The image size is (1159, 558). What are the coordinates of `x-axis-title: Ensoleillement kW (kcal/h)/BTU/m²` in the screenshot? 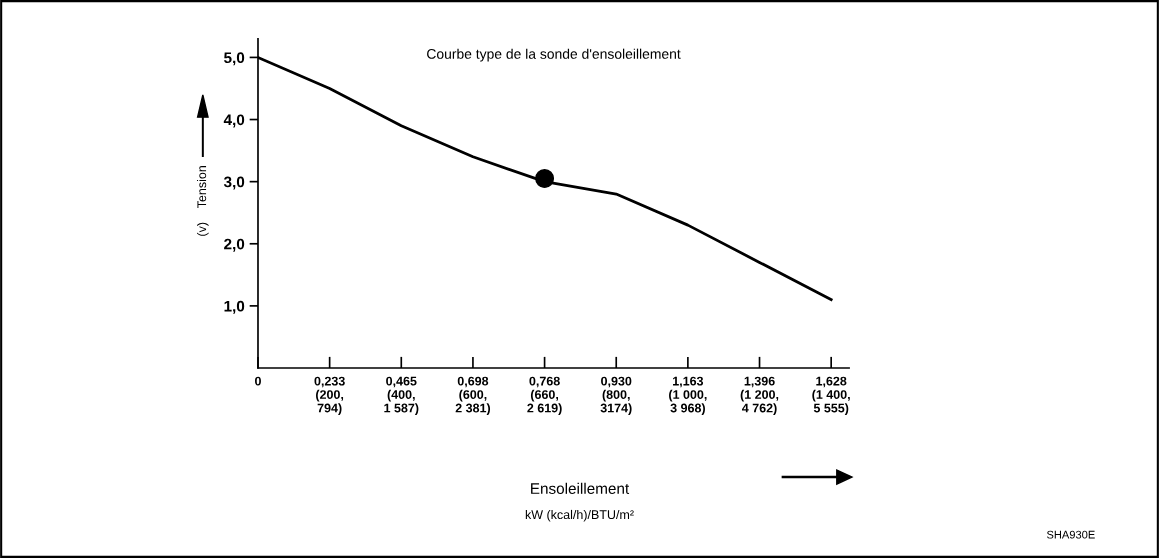 It's located at (579, 502).